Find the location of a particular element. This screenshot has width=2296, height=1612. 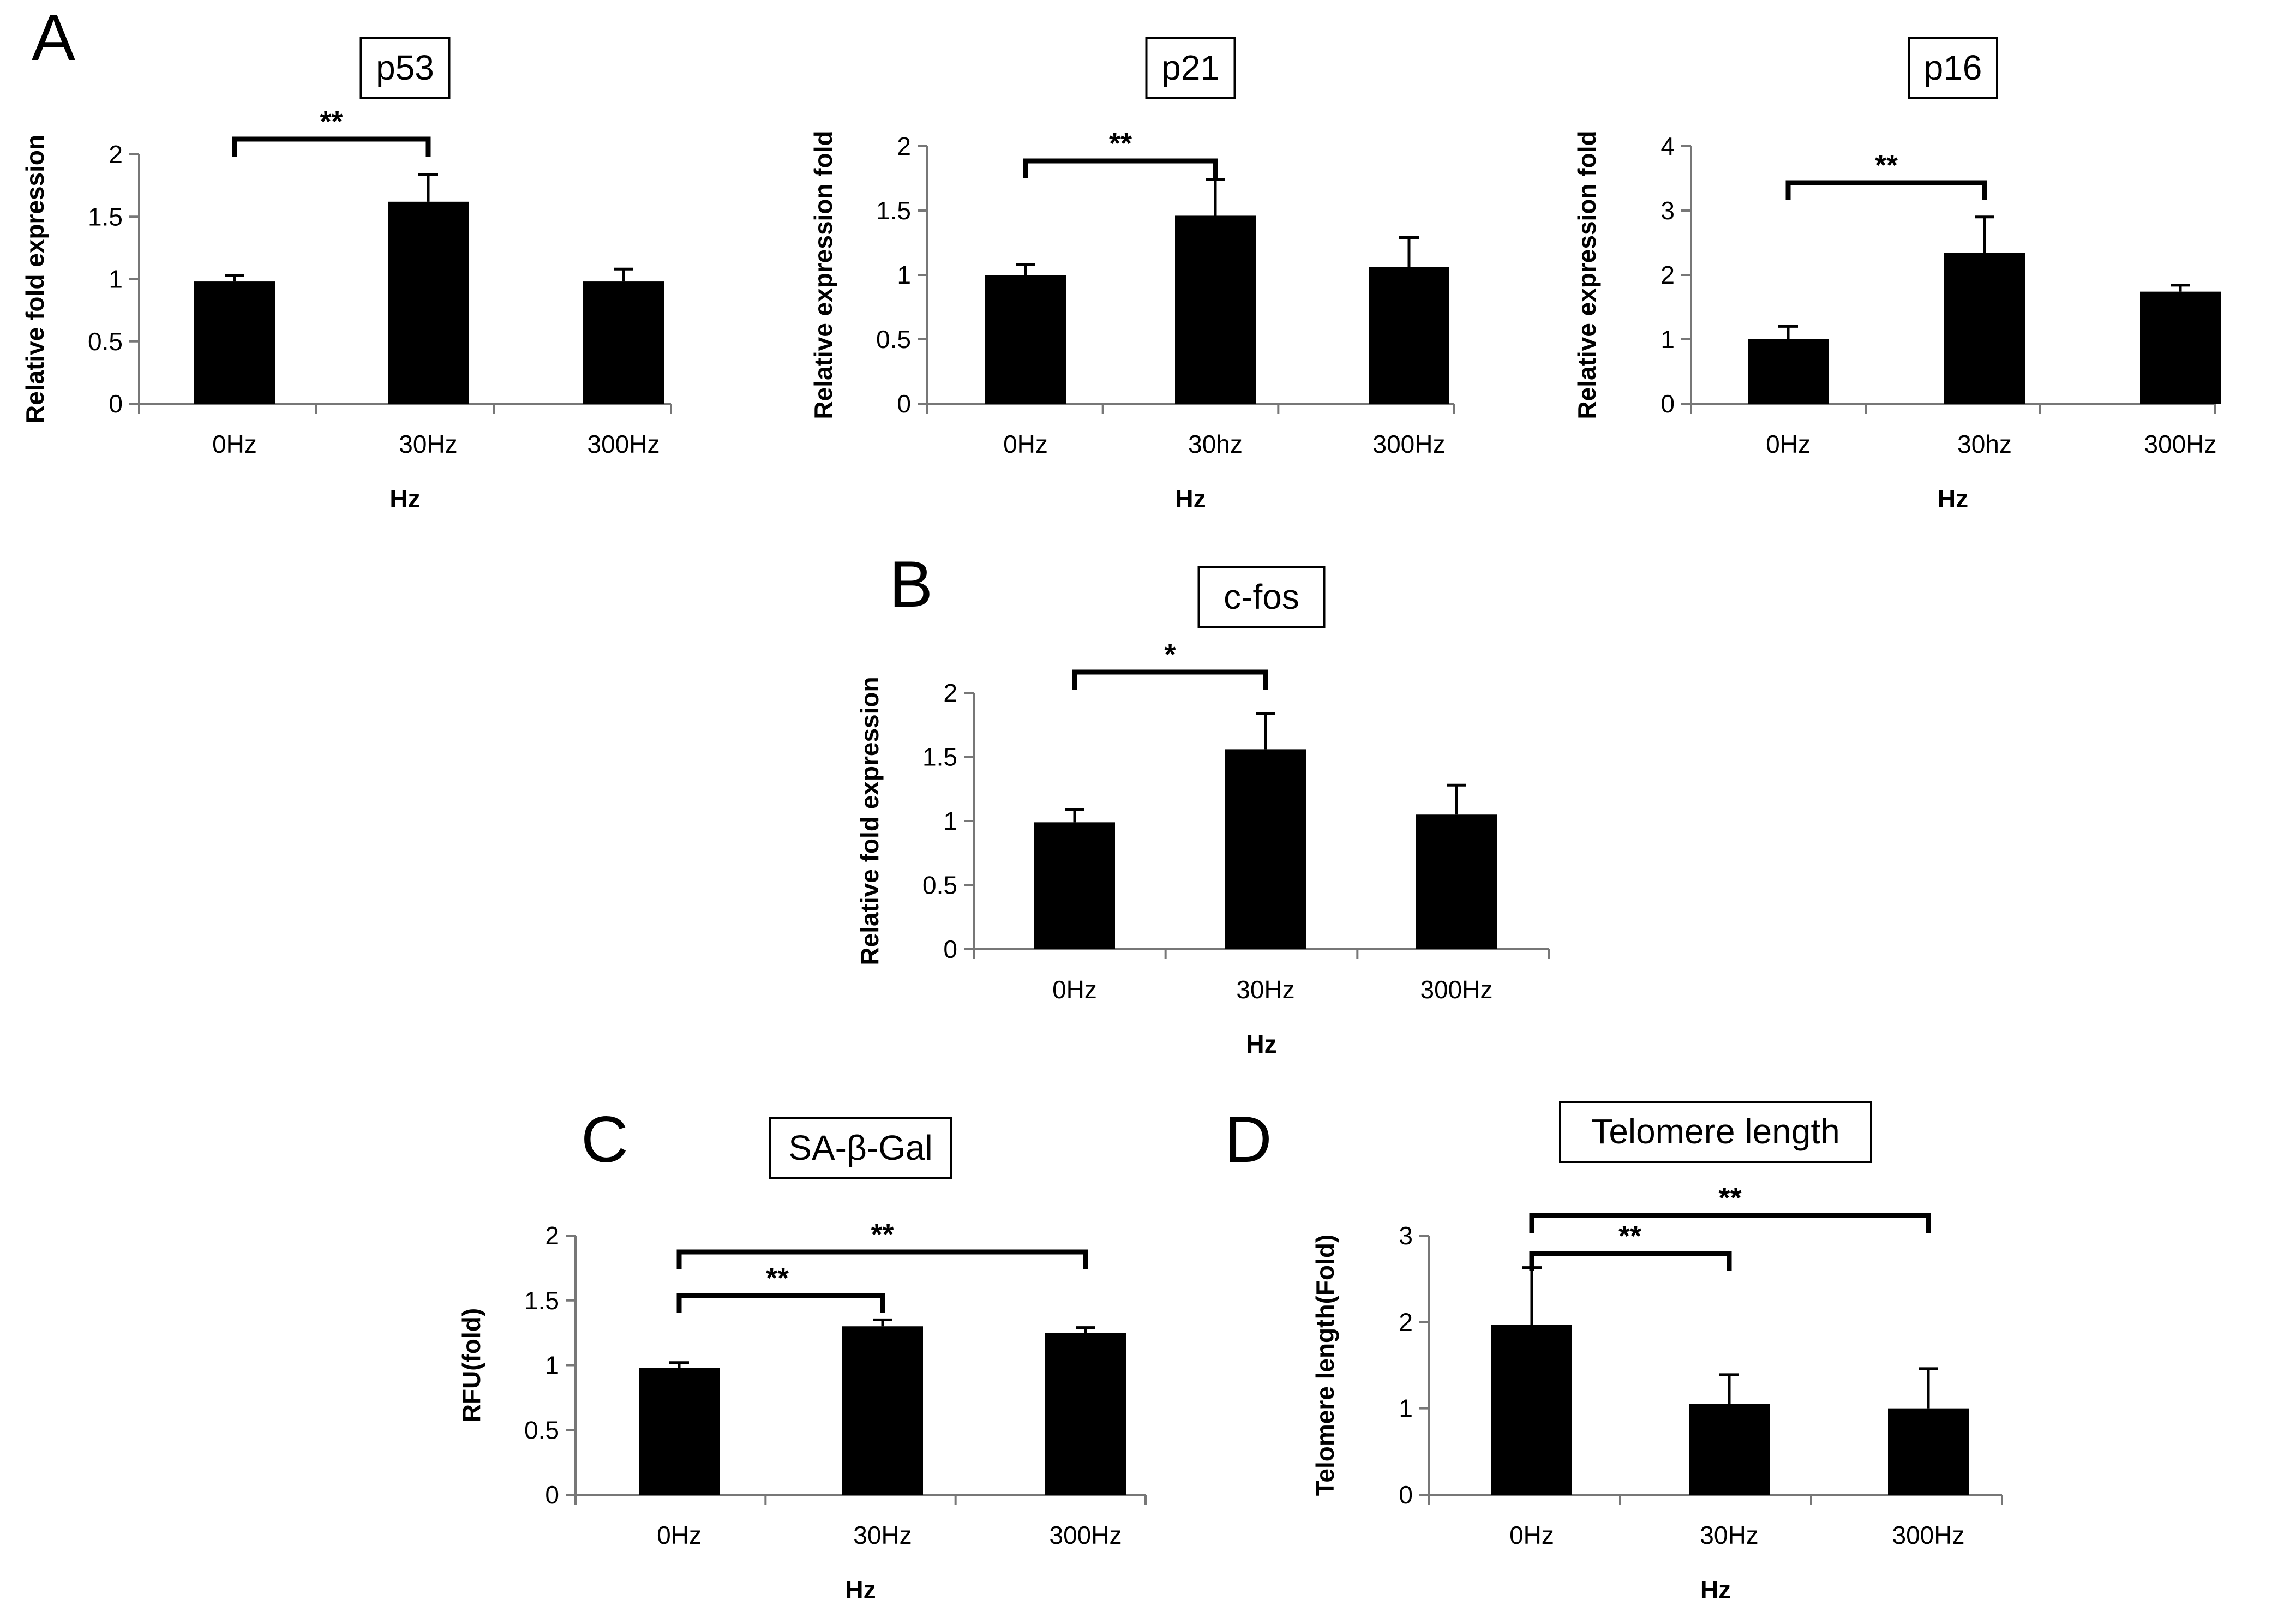

p53-ytick-label: 0.5 is located at coordinates (105, 342).